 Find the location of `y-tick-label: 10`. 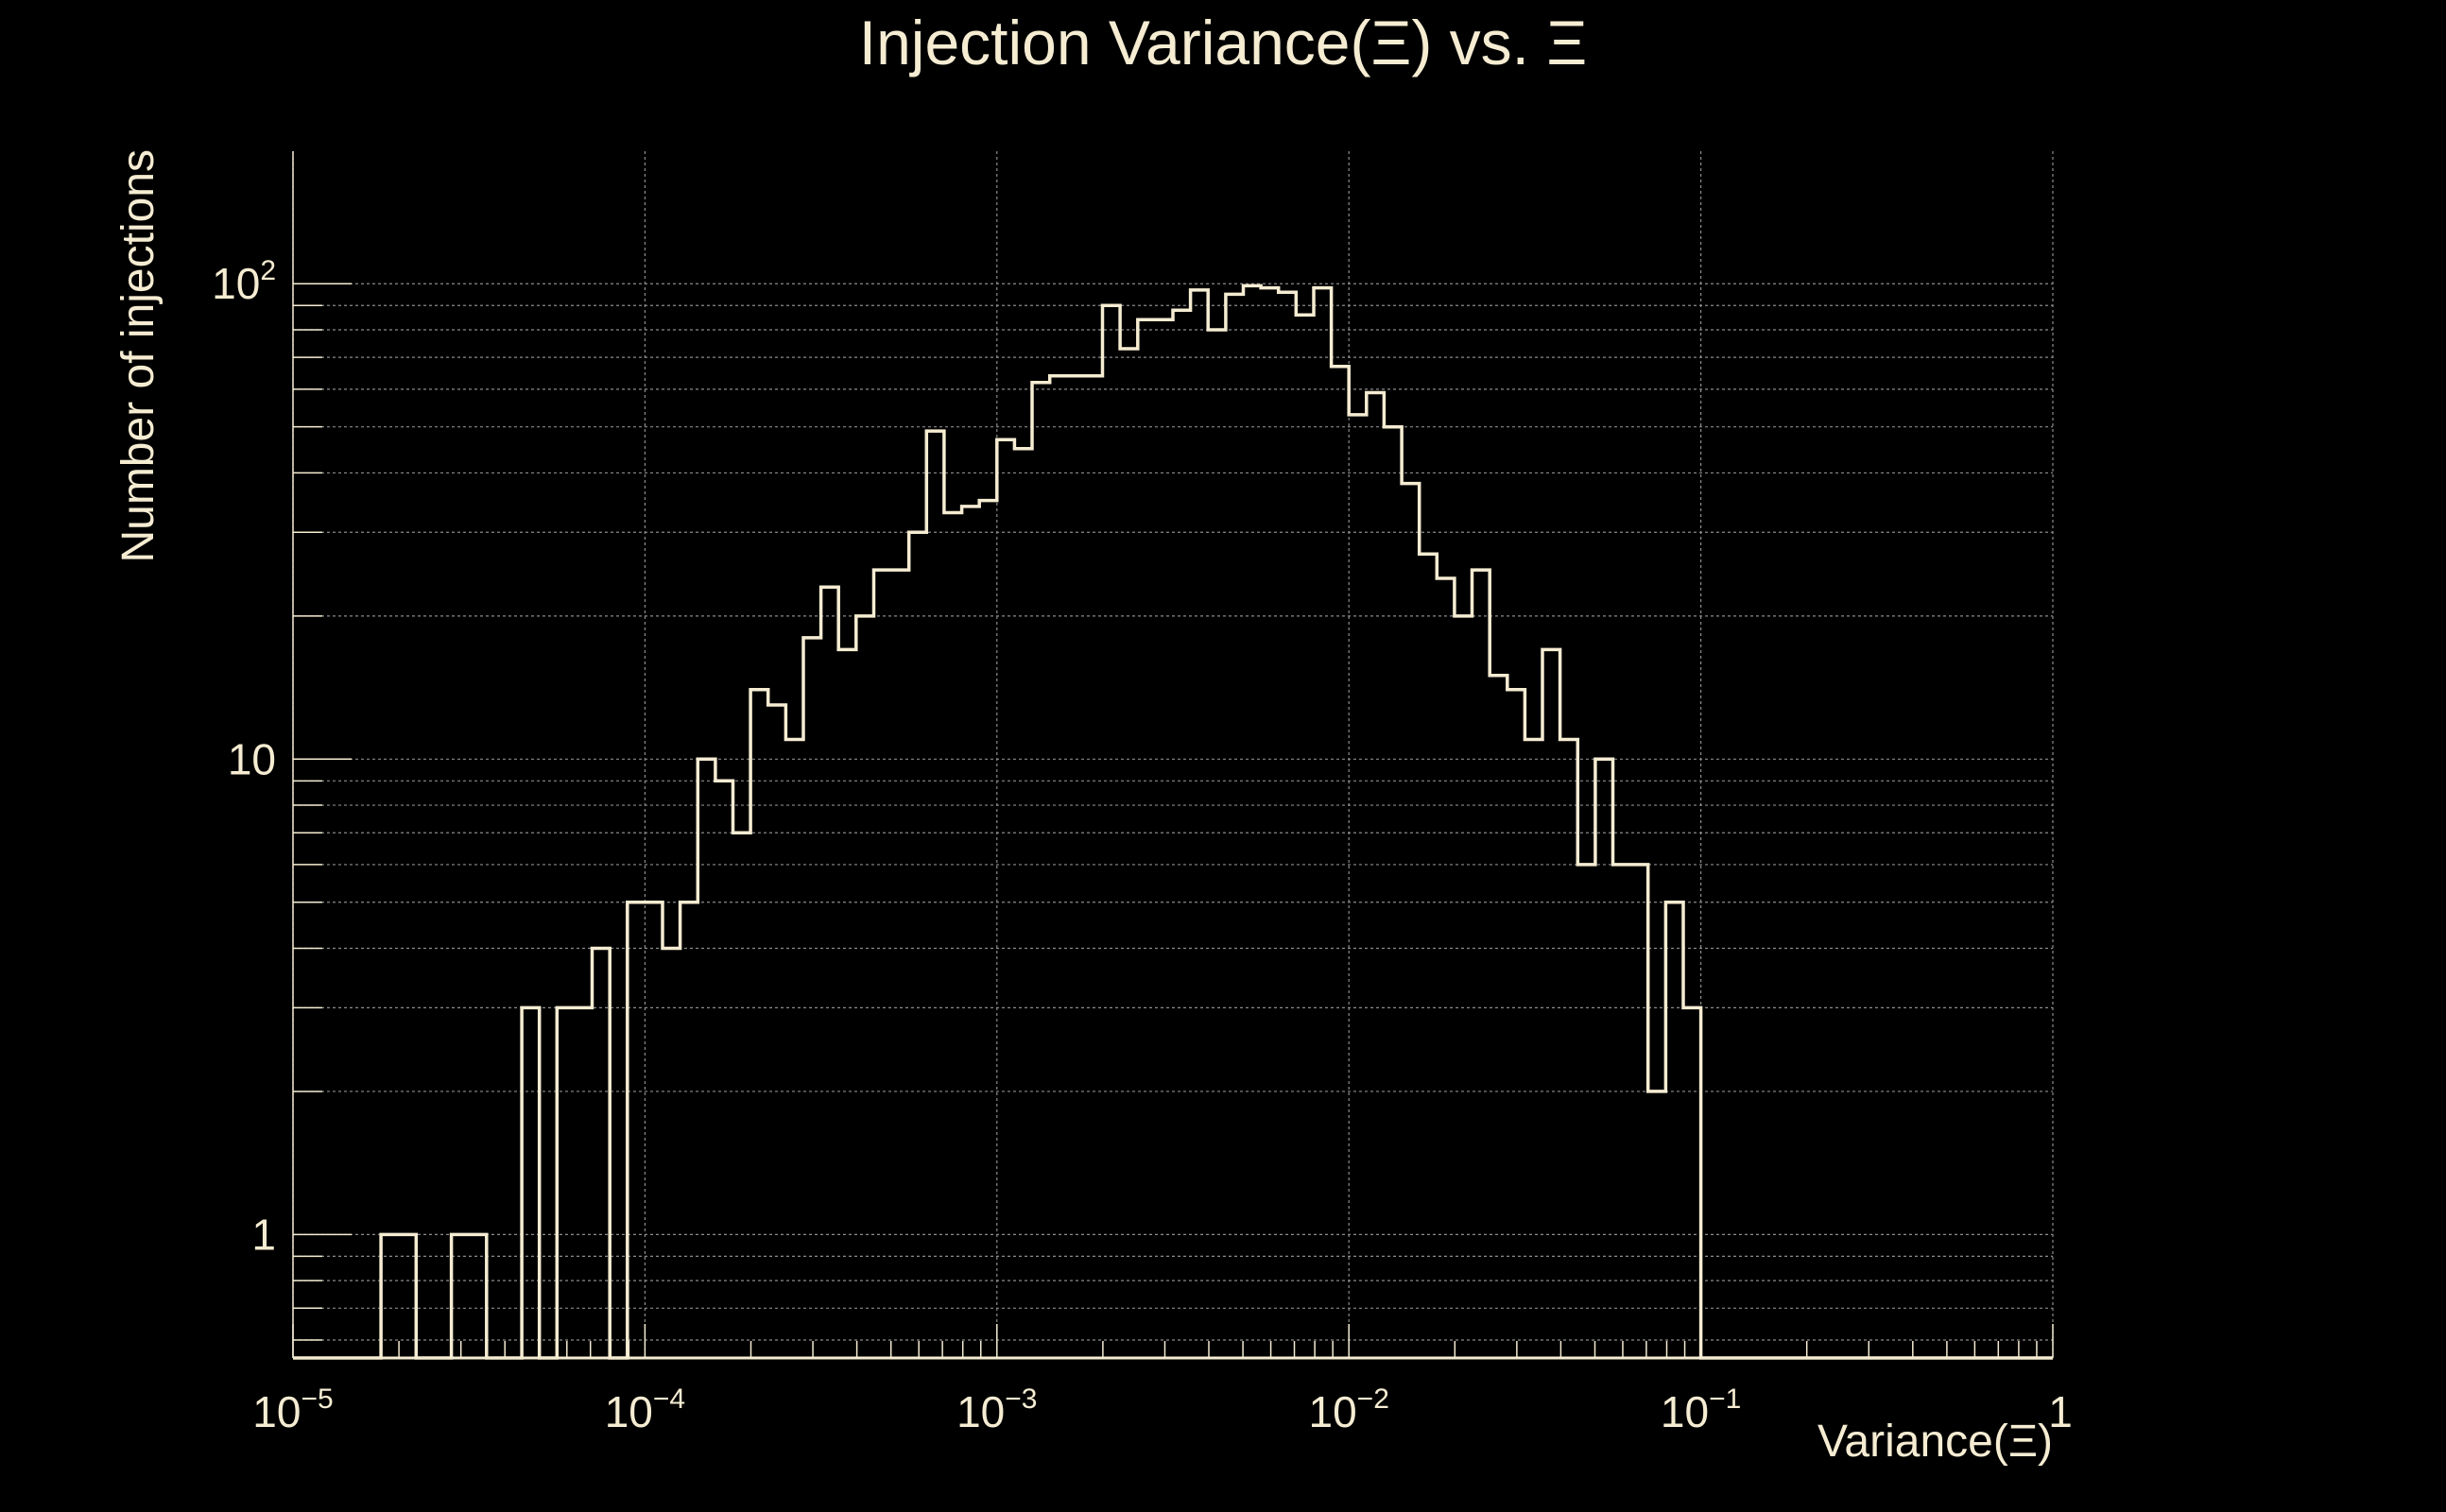

y-tick-label: 10 is located at coordinates (252, 758).